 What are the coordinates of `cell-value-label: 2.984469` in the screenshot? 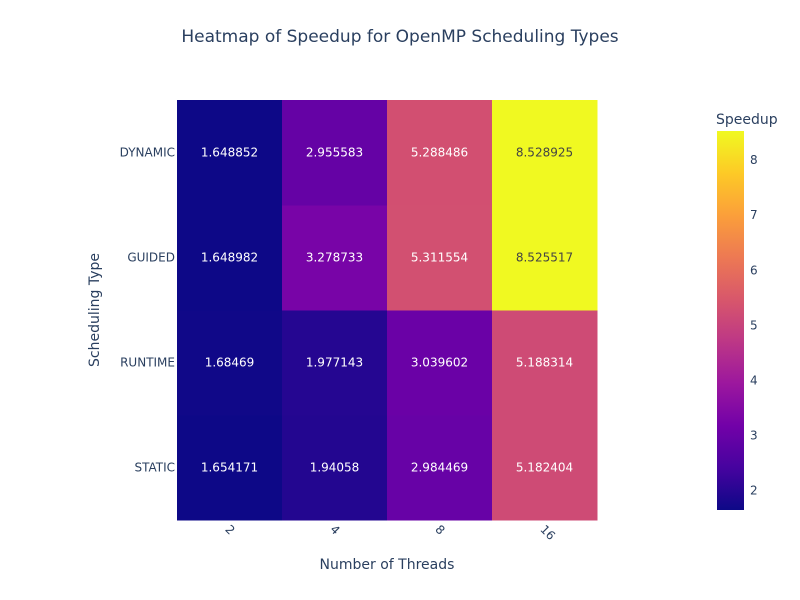 It's located at (439, 468).